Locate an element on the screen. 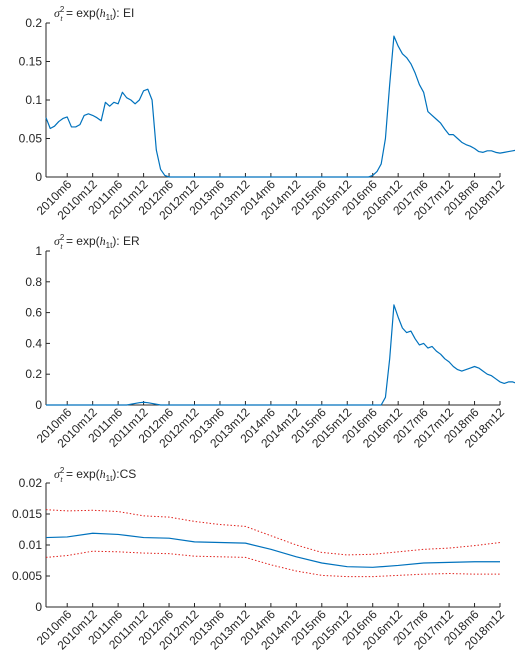 The width and height of the screenshot is (515, 664). y-tick-label: 0.005 is located at coordinates (27, 576).